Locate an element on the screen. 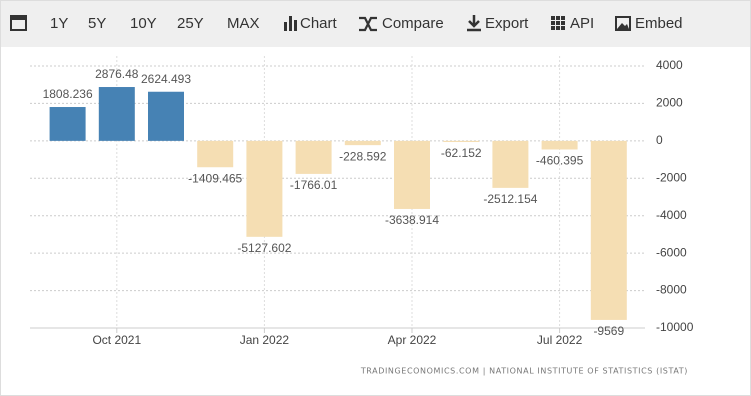 Image resolution: width=751 pixels, height=396 pixels. value-label: 1808.236 is located at coordinates (68, 94).